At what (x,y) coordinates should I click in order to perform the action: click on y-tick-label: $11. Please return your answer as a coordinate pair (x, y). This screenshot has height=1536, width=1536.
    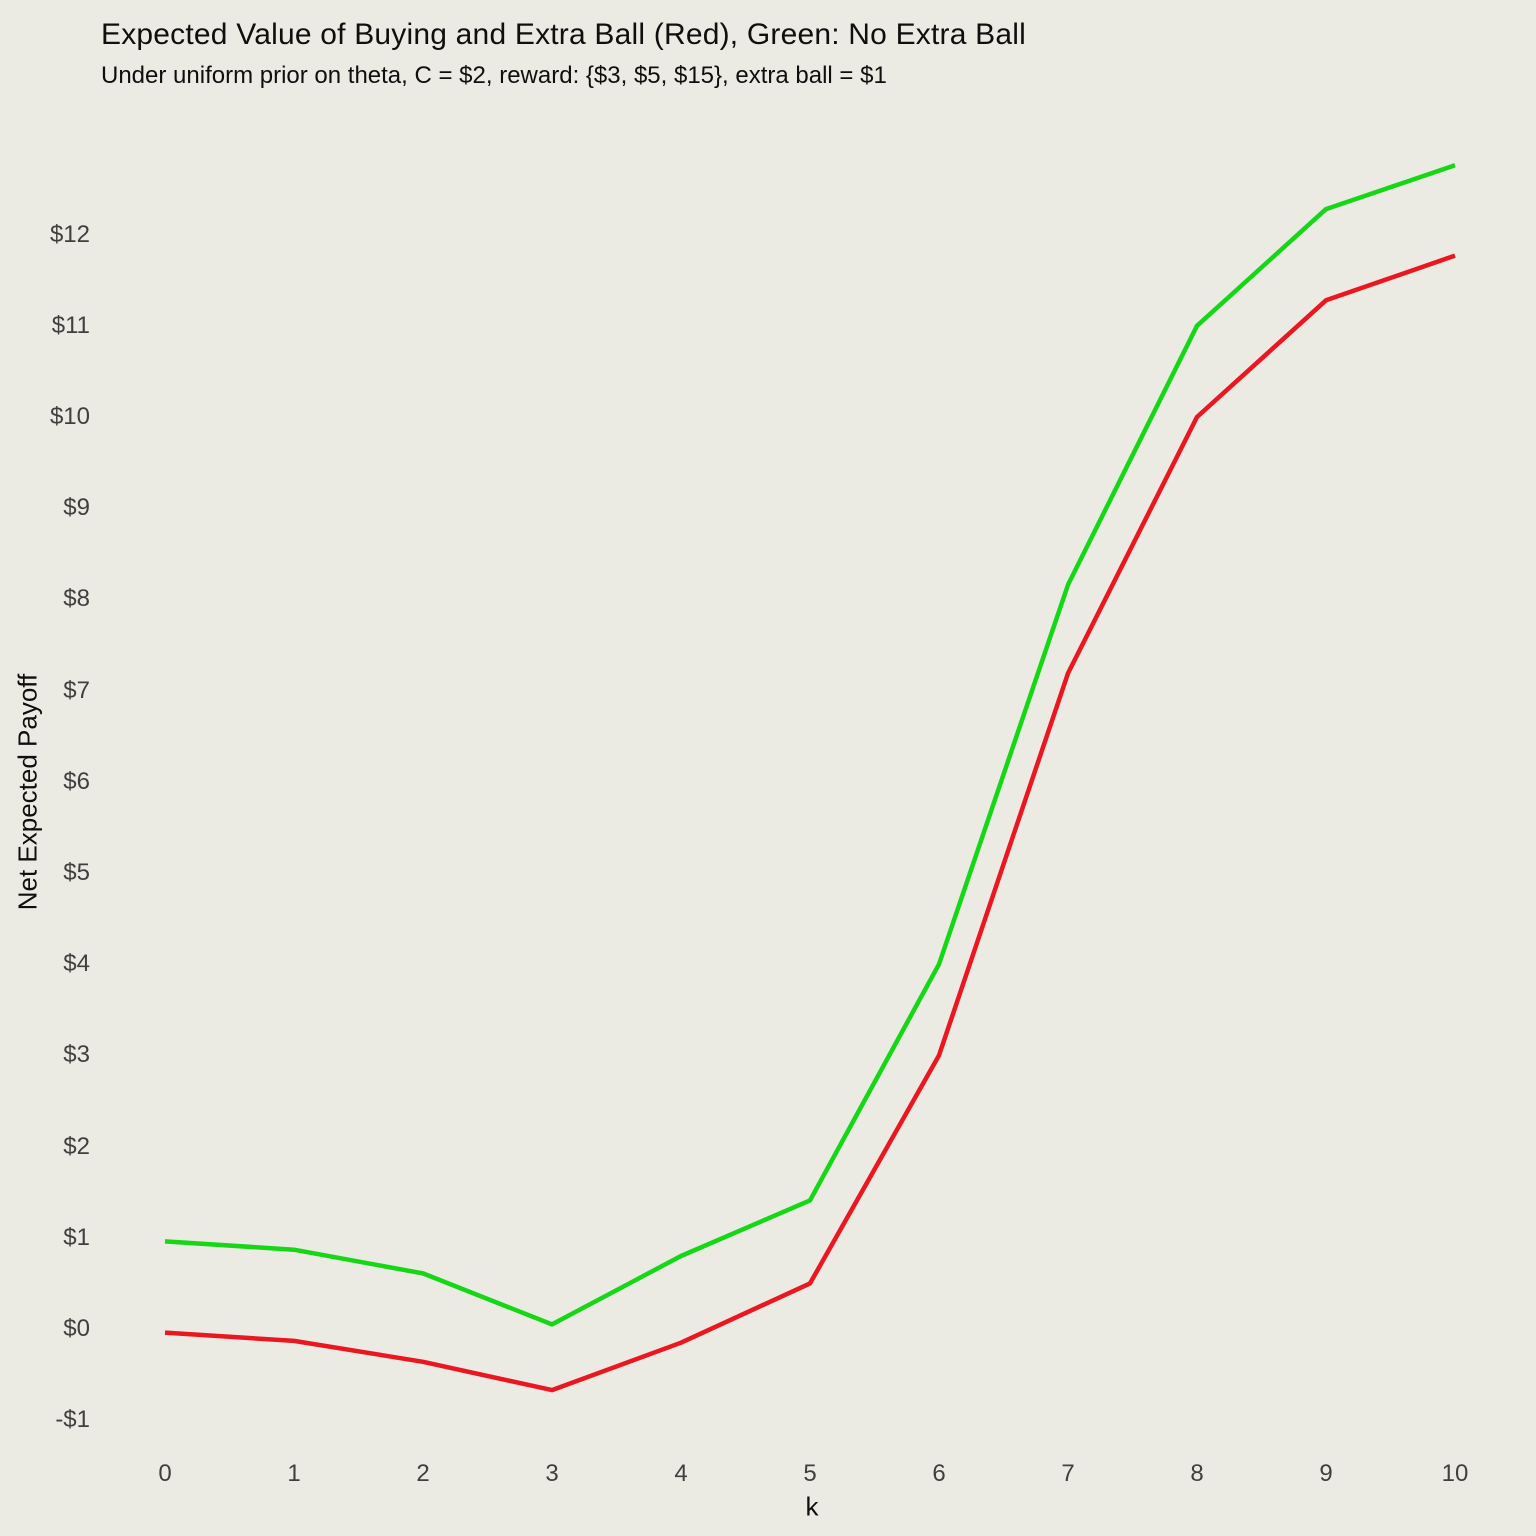
    Looking at the image, I should click on (70, 325).